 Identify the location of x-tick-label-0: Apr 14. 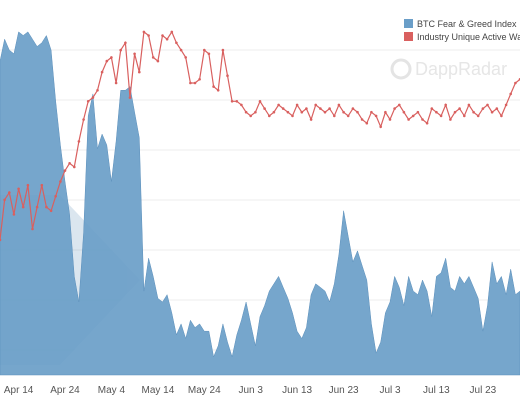
(19, 390).